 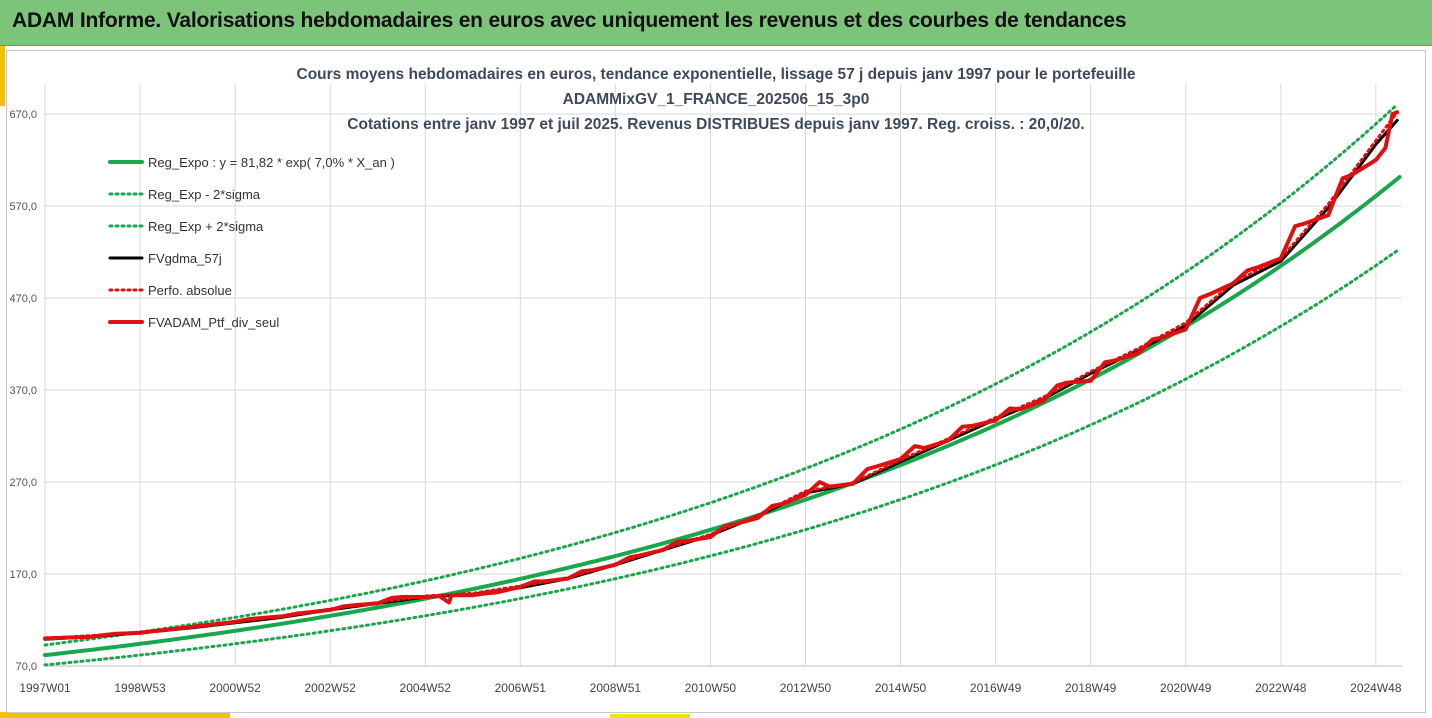 What do you see at coordinates (26, 667) in the screenshot?
I see `y-tick-label: 70,0` at bounding box center [26, 667].